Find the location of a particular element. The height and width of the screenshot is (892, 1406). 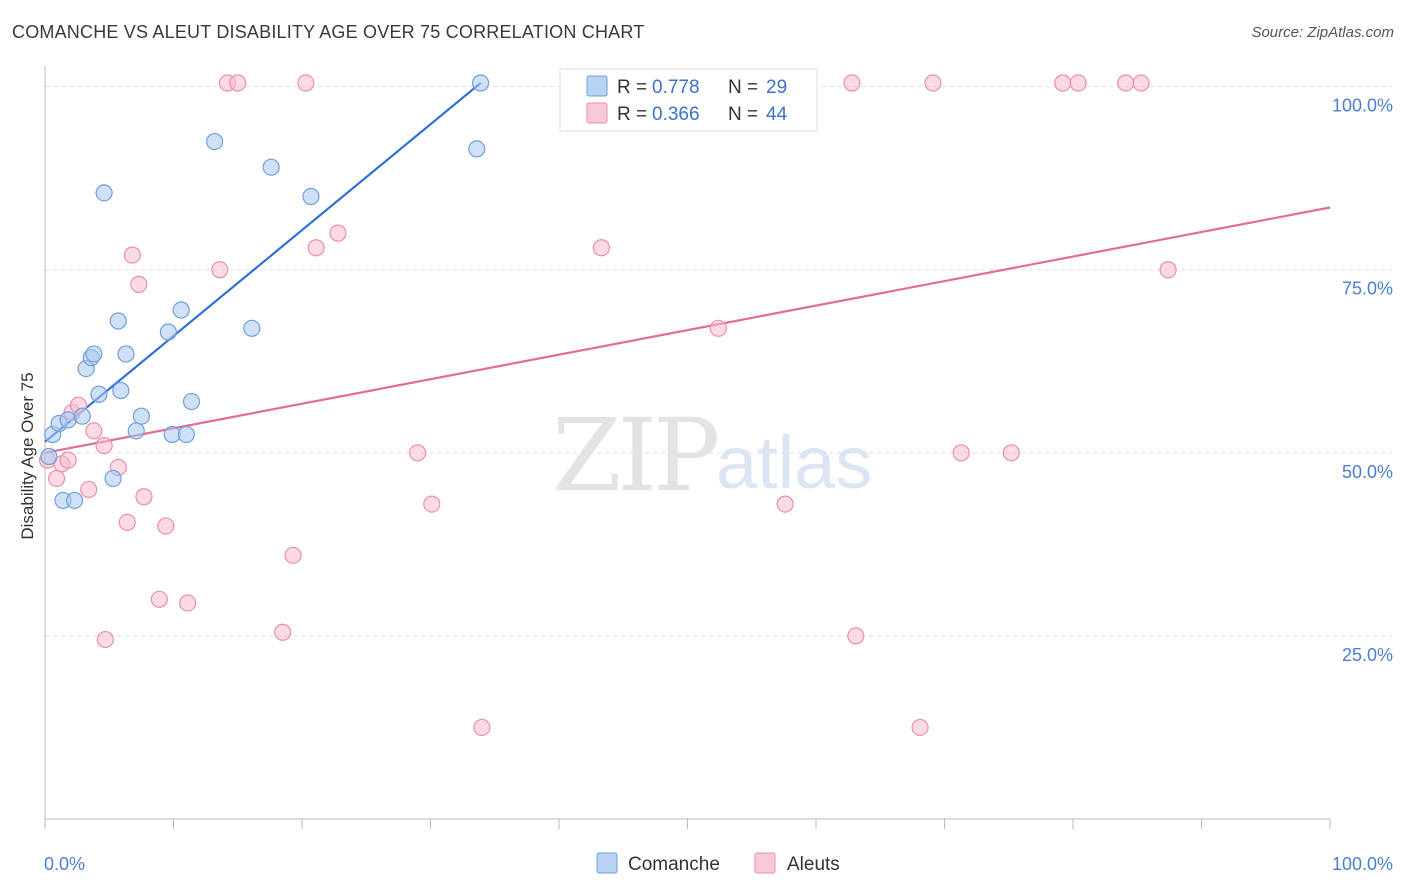

legend-n-value-comanche: 29 is located at coordinates (776, 87).